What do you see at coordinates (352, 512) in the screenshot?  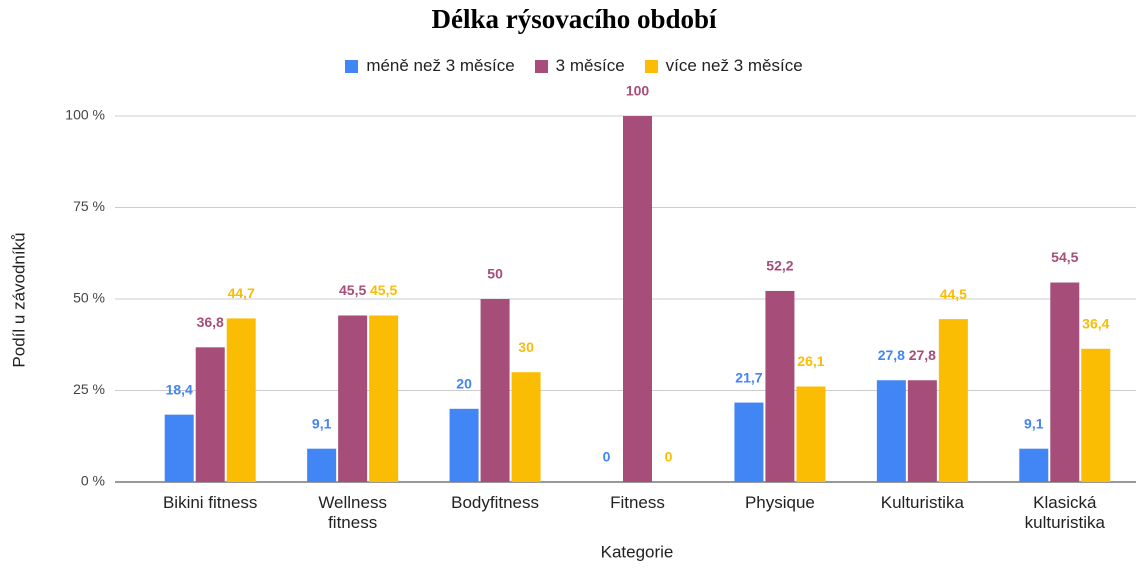 I see `x-tick-label: Wellness fitness` at bounding box center [352, 512].